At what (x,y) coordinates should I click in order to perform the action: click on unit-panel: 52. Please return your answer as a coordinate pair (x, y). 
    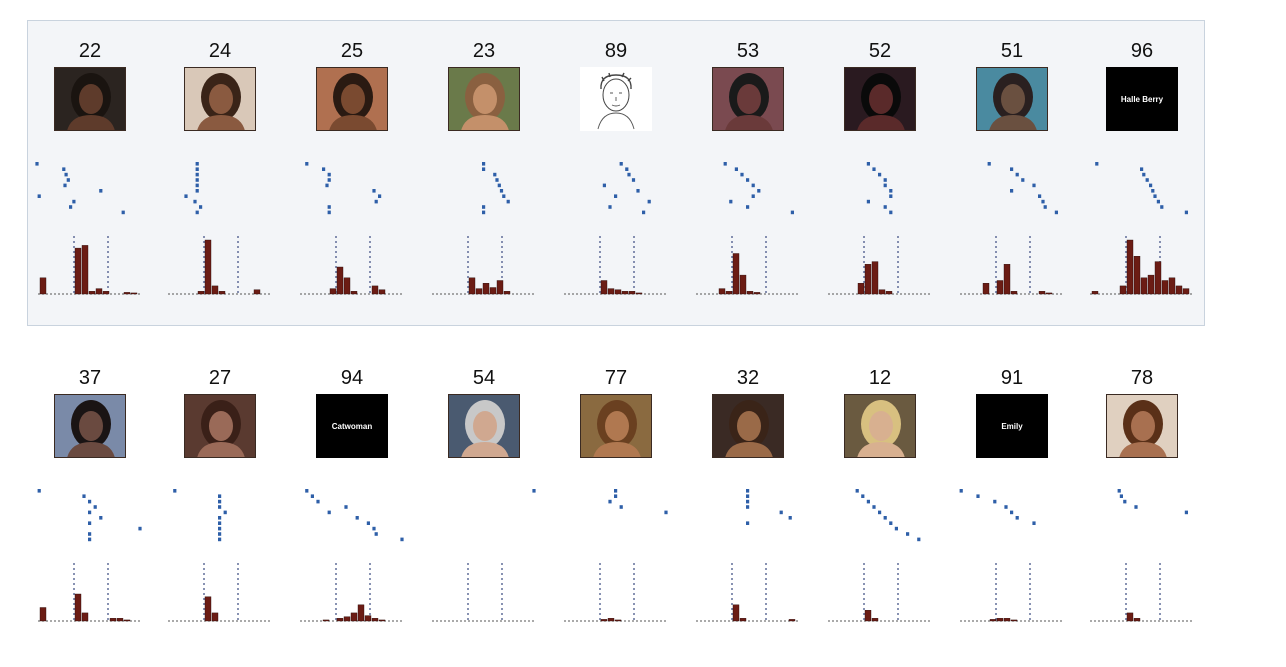
    Looking at the image, I should click on (880, 190).